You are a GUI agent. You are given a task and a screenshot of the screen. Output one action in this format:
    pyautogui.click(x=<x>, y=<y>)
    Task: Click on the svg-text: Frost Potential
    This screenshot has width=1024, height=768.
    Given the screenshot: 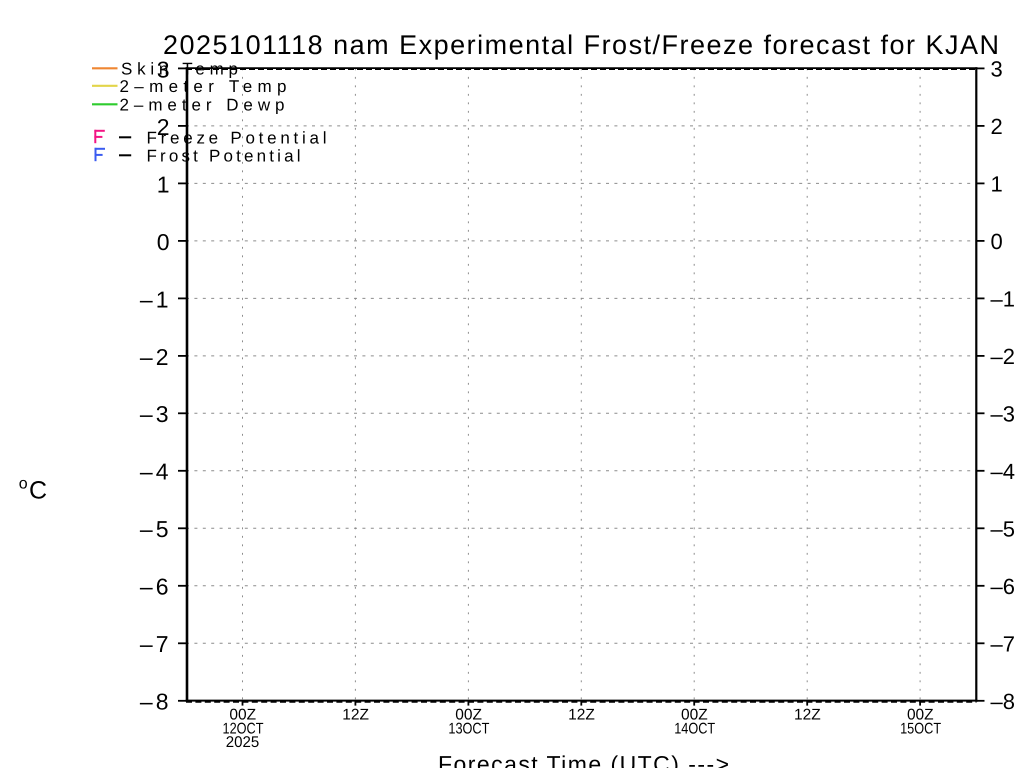 What is the action you would take?
    pyautogui.click(x=224, y=155)
    